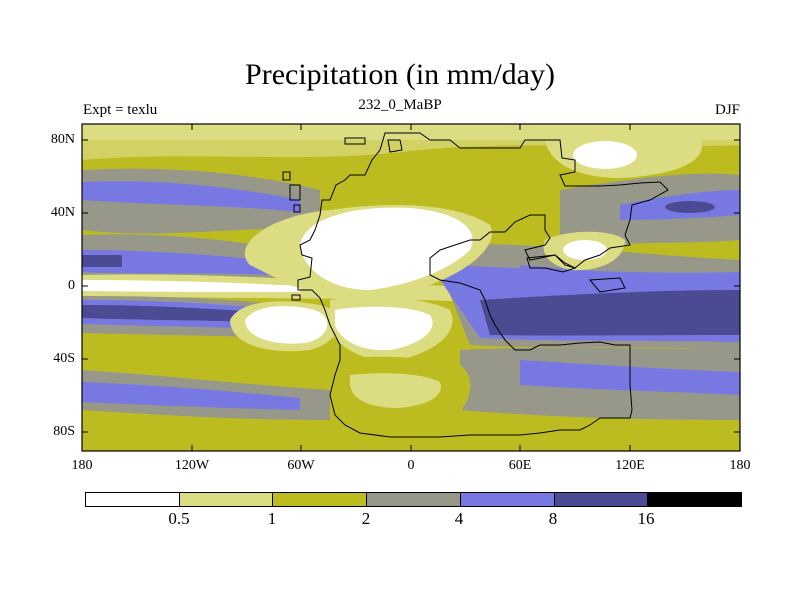  I want to click on colorbar-label: 16, so click(646, 518).